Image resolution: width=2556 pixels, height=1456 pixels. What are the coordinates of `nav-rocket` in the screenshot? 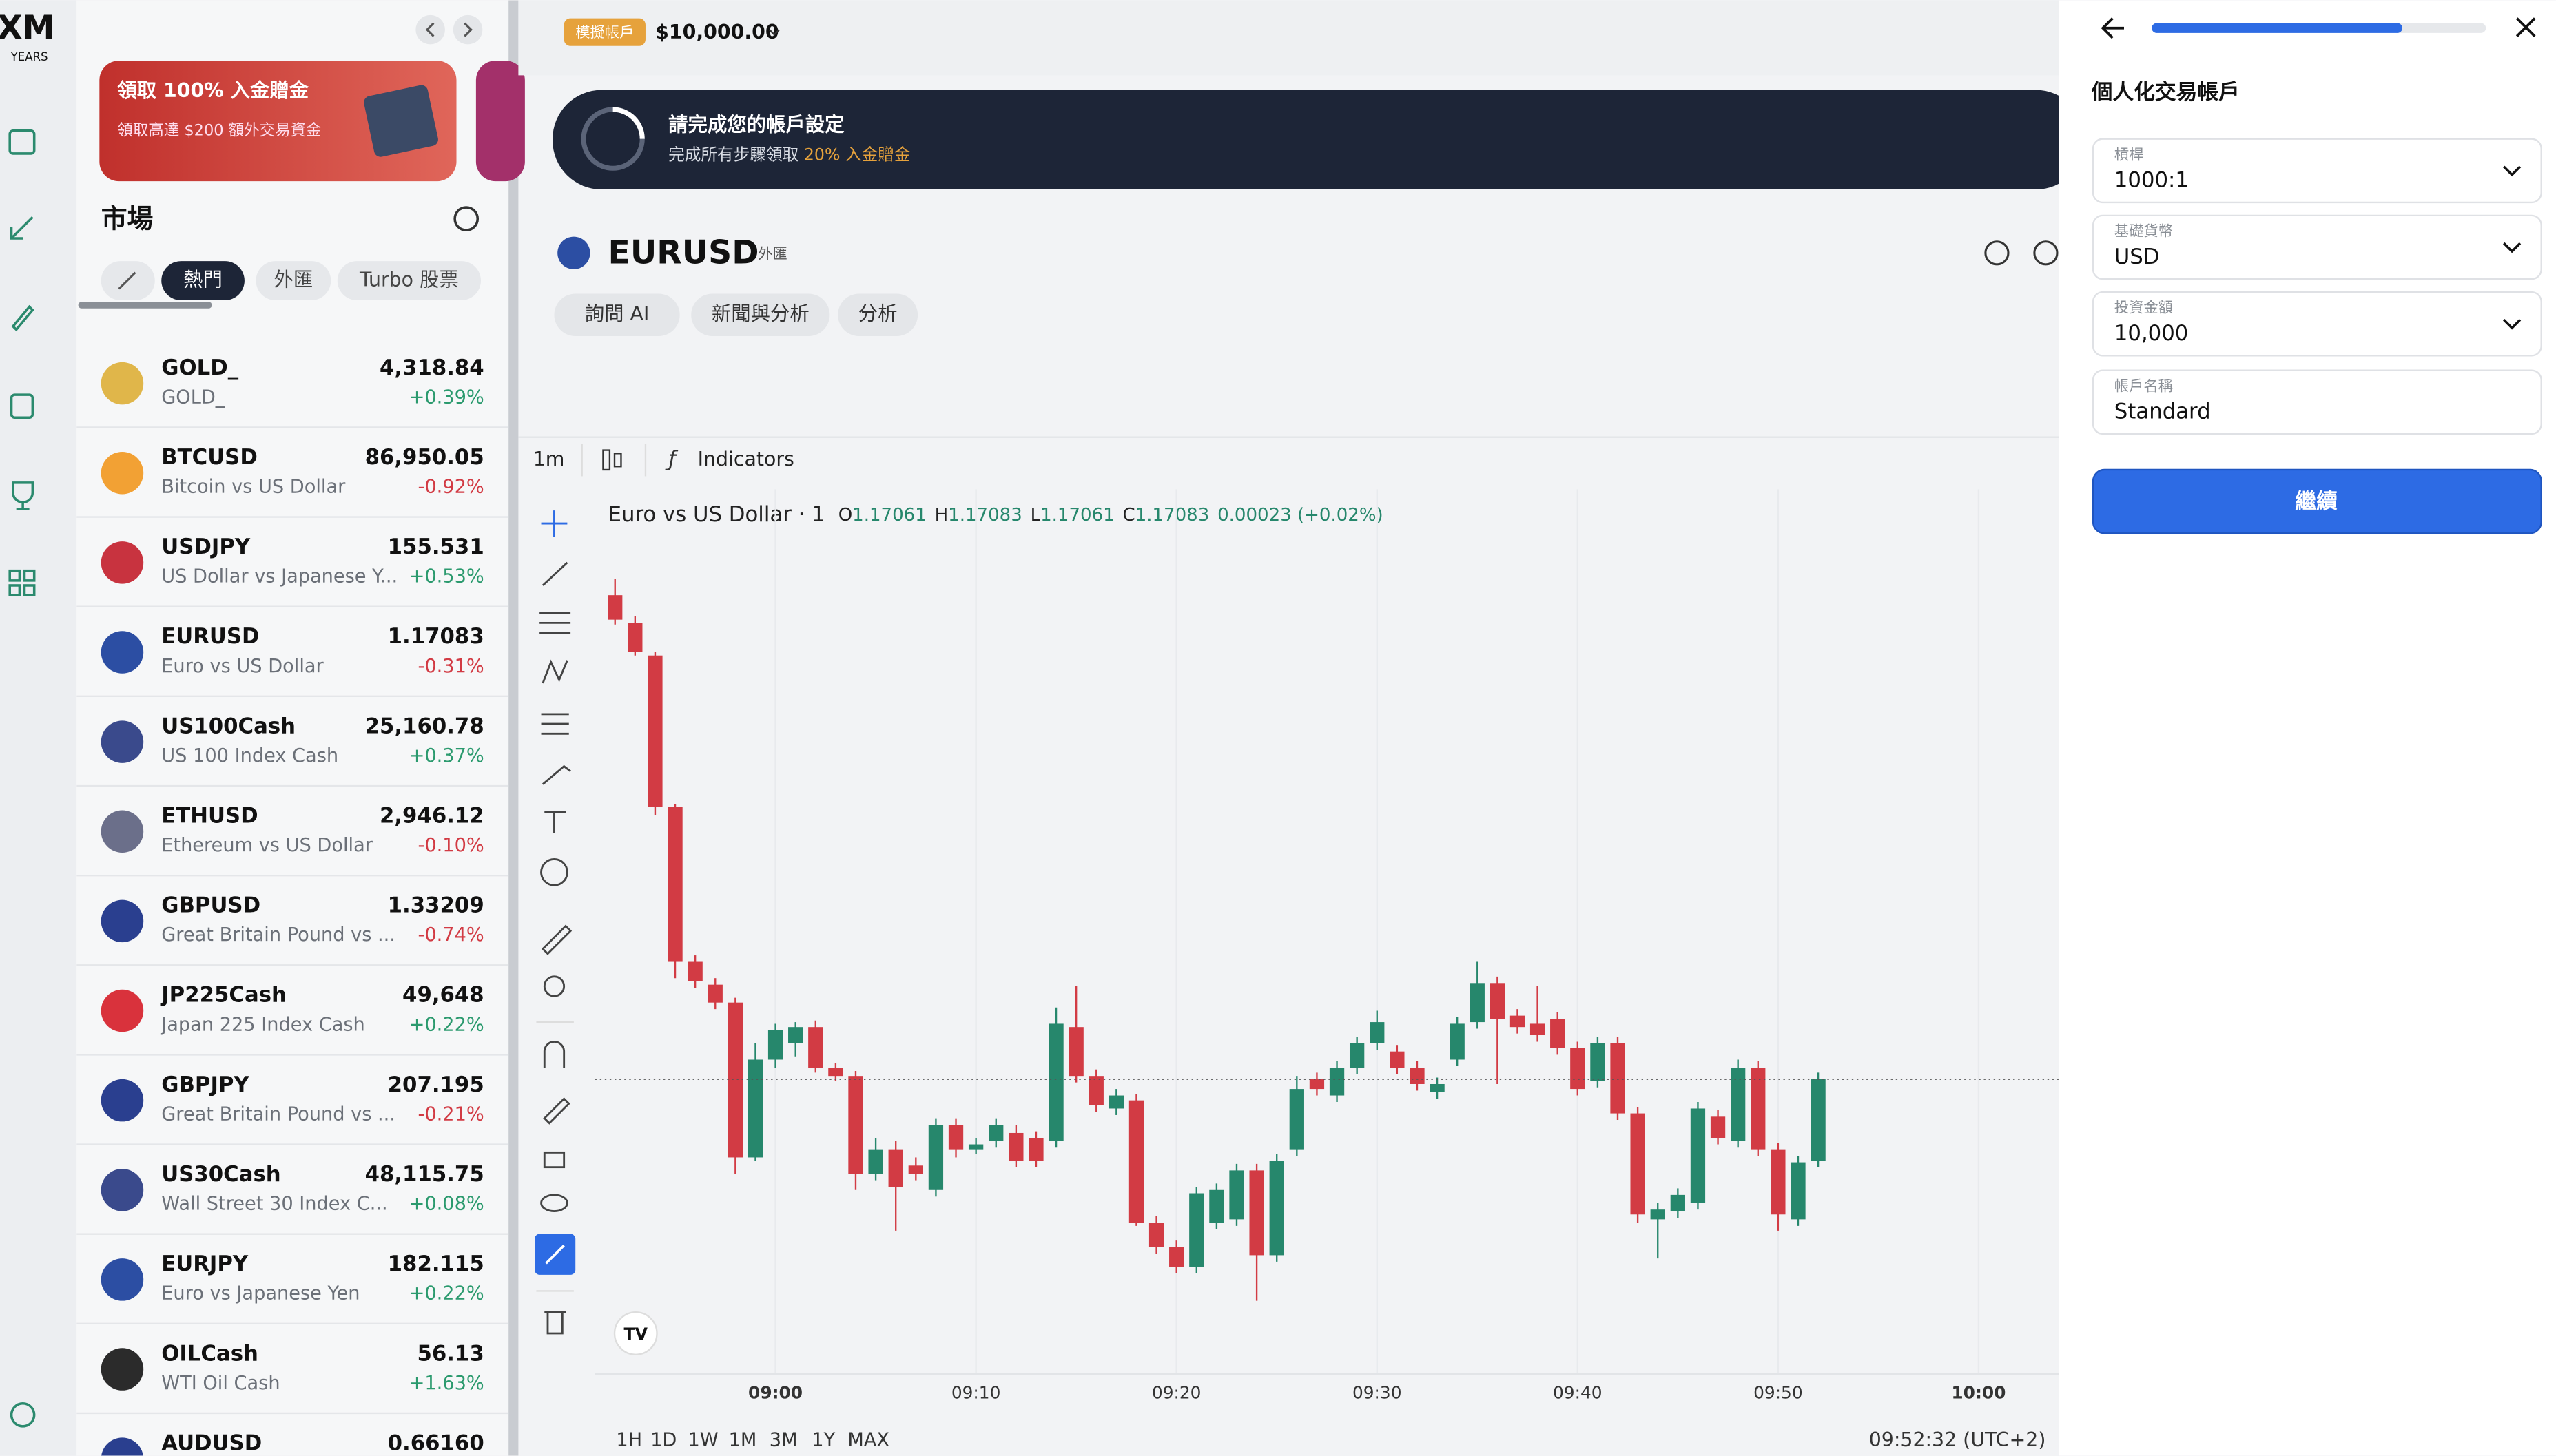 It's located at (22, 318).